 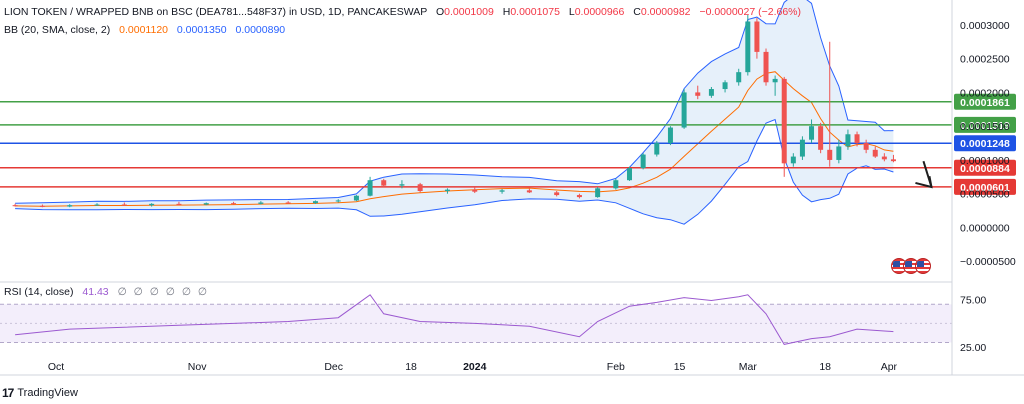 I want to click on price-tick-label: 0.0002500, so click(x=985, y=60).